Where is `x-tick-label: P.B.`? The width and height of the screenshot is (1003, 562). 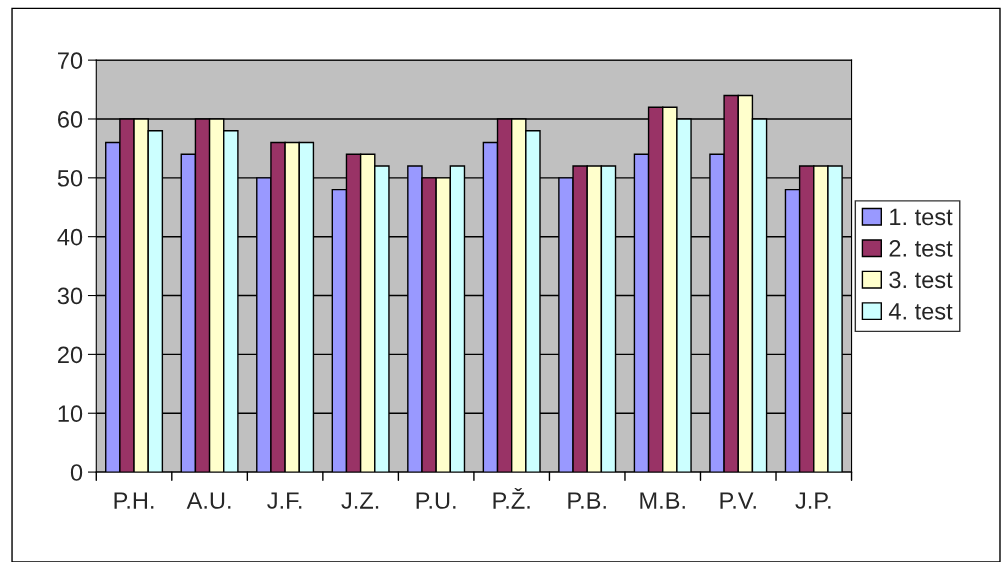
x-tick-label: P.B. is located at coordinates (587, 500).